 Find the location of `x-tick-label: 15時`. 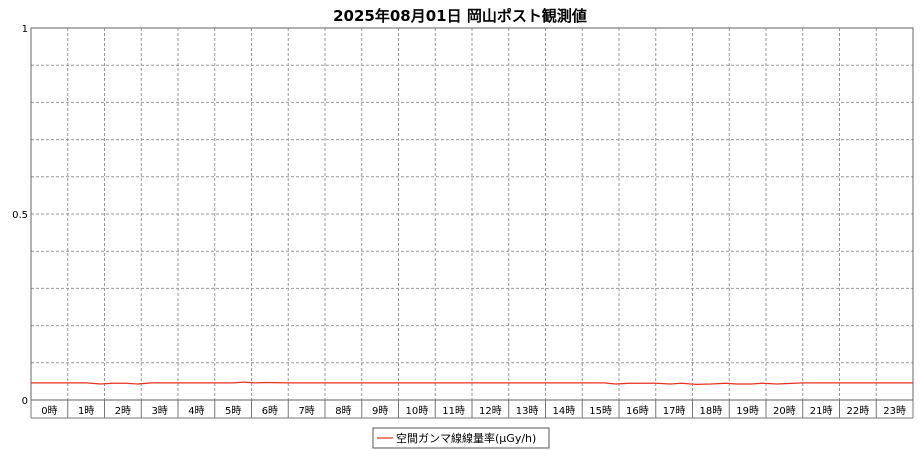

x-tick-label: 15時 is located at coordinates (600, 411).